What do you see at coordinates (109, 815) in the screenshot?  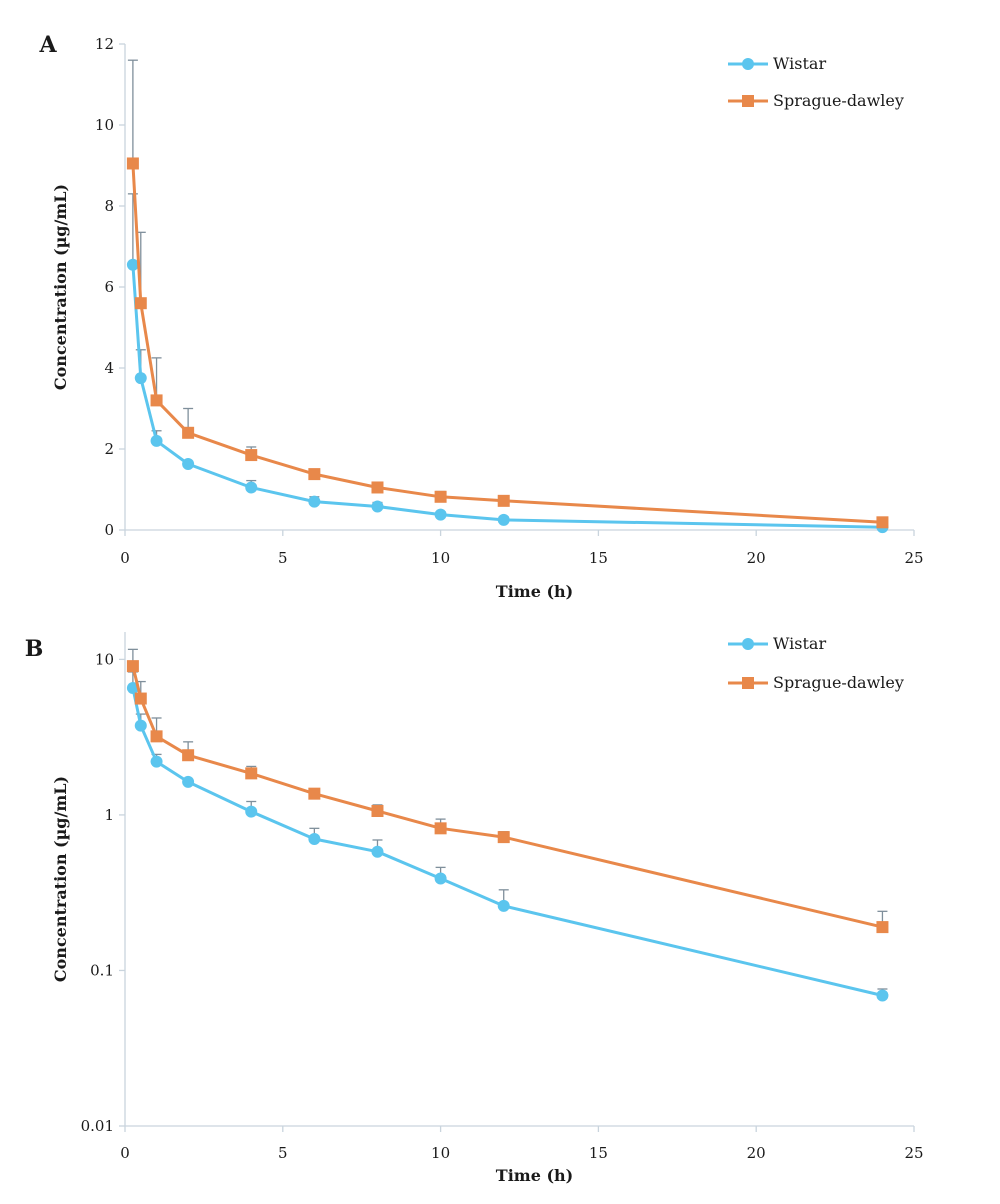 I see `y-tick-label: 1` at bounding box center [109, 815].